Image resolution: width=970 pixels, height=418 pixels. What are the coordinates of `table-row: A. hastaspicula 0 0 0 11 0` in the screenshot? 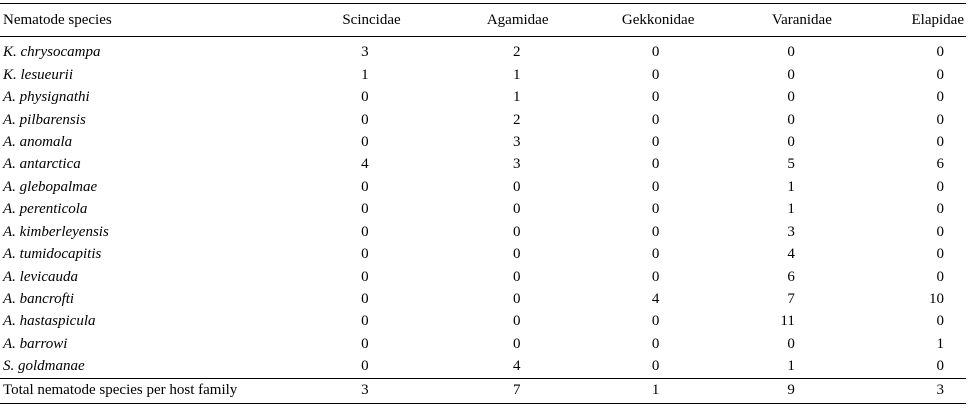 It's located at (483, 321).